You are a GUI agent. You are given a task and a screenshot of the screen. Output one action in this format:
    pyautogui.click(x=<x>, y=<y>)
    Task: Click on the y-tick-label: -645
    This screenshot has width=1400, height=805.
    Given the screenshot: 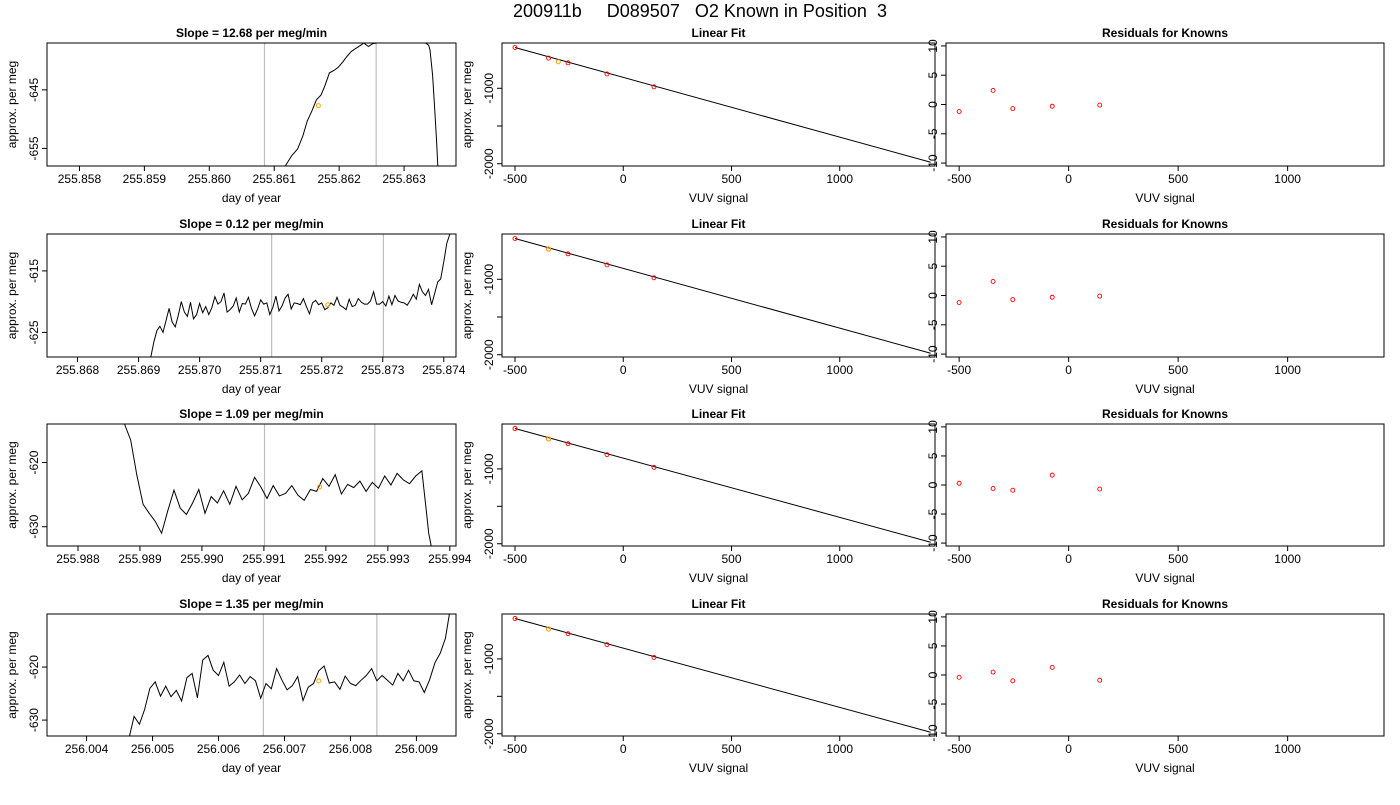 What is the action you would take?
    pyautogui.click(x=34, y=90)
    